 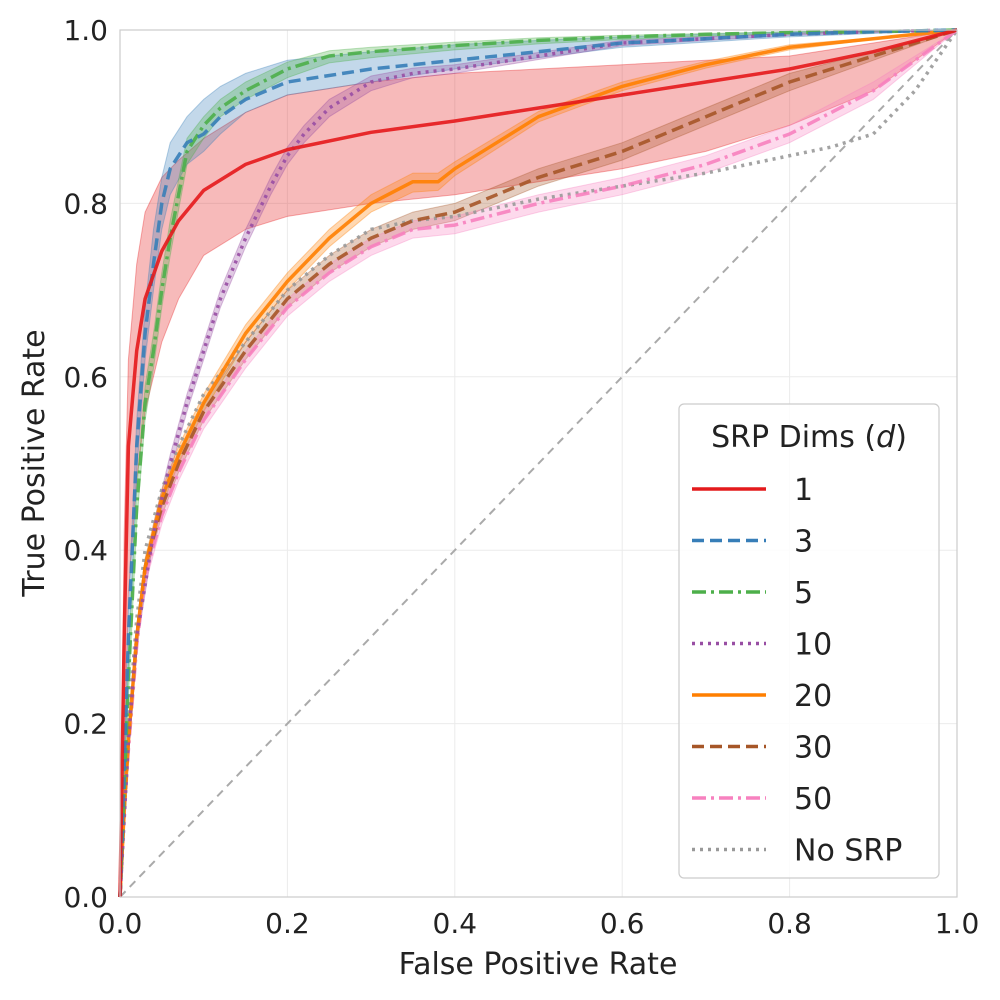 What do you see at coordinates (813, 748) in the screenshot?
I see `legend-label-30: 30` at bounding box center [813, 748].